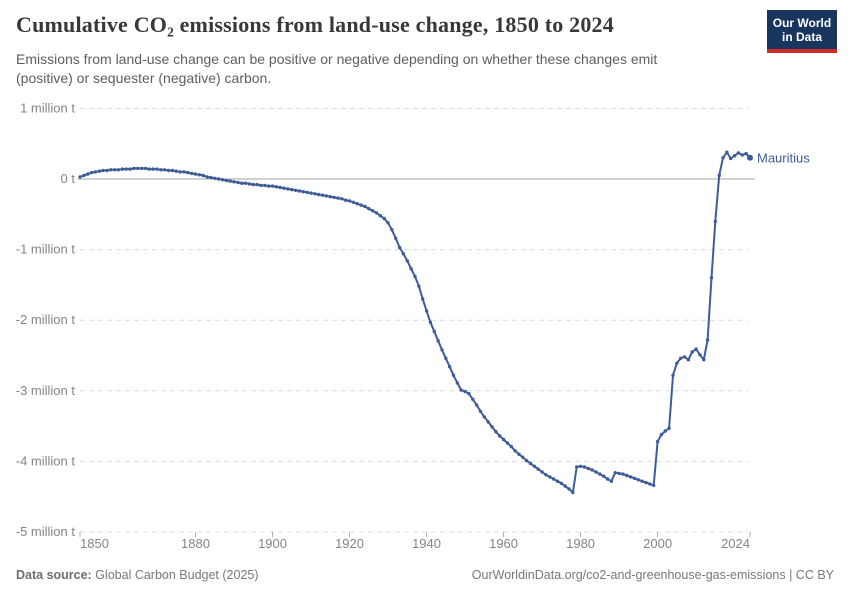  Describe the element at coordinates (46, 390) in the screenshot. I see `y-axis-tick-label: -3 million t` at that location.